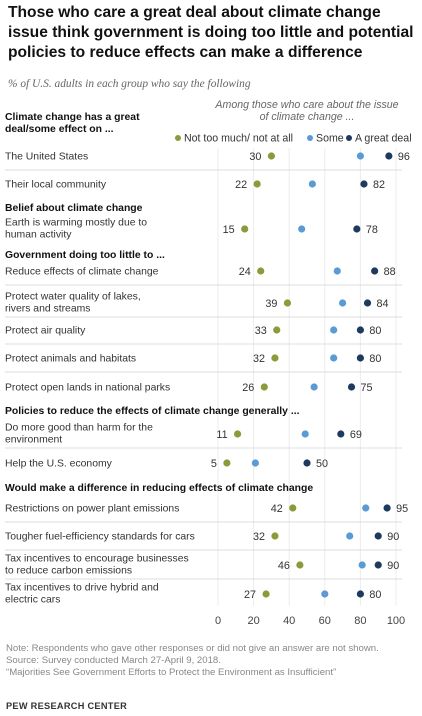 Image resolution: width=422 pixels, height=716 pixels. What do you see at coordinates (92, 509) in the screenshot?
I see `row-label: Restrictions on power plant emissions` at bounding box center [92, 509].